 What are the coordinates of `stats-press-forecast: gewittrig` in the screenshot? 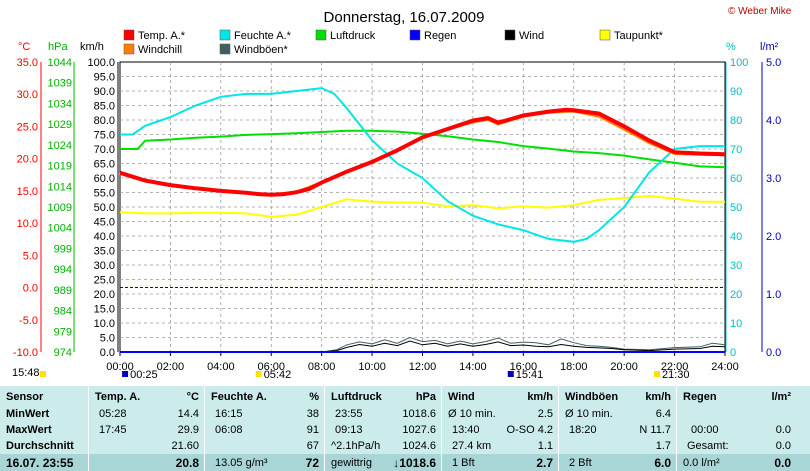 It's located at (351, 463).